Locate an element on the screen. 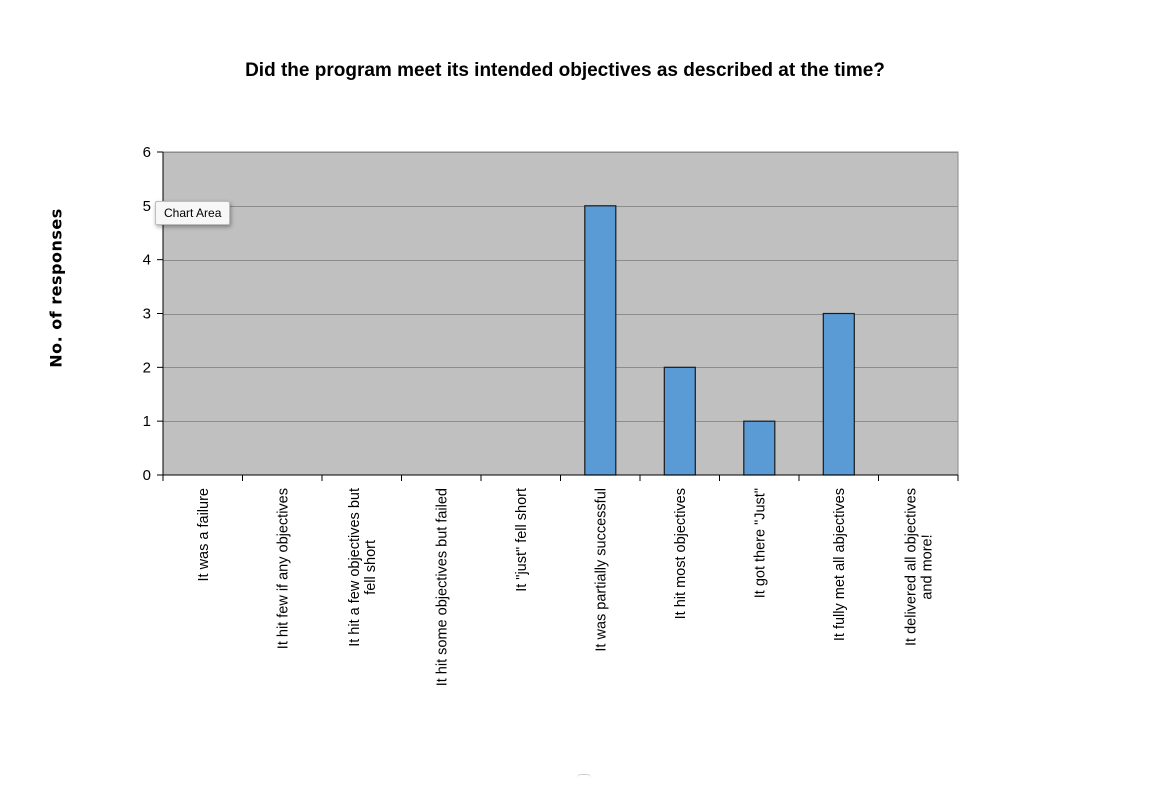 This screenshot has width=1168, height=802. y-tick-label-6: 6 is located at coordinates (147, 152).